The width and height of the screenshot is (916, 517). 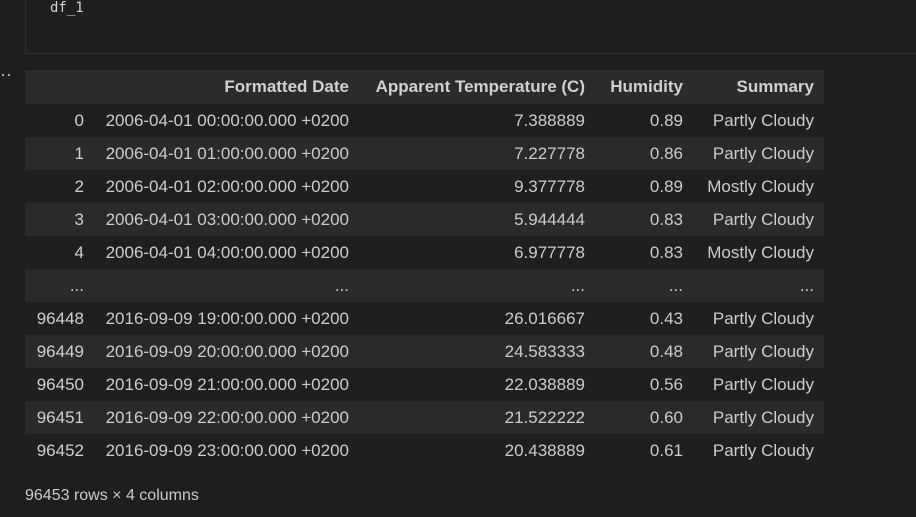 What do you see at coordinates (60, 417) in the screenshot?
I see `row-index: 96451` at bounding box center [60, 417].